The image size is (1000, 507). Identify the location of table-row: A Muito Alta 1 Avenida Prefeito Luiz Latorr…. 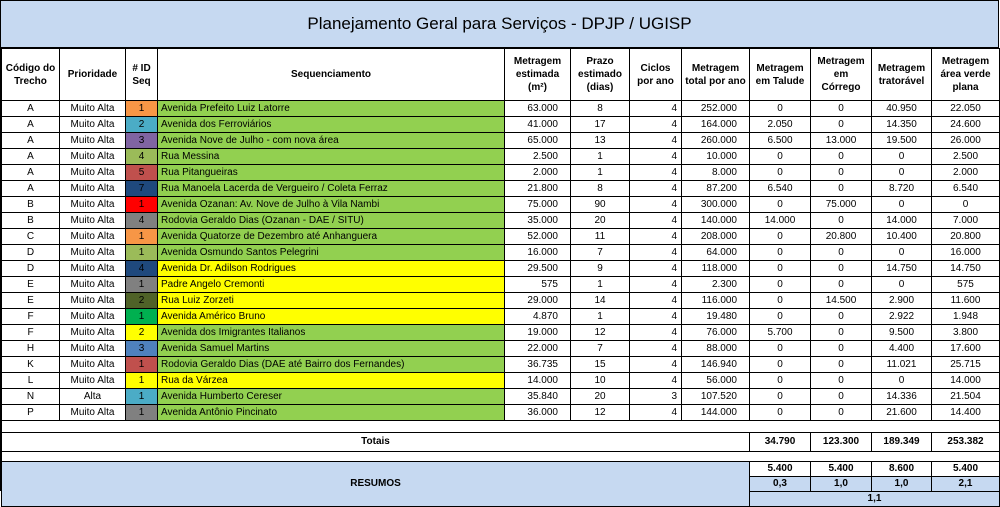
(500, 108).